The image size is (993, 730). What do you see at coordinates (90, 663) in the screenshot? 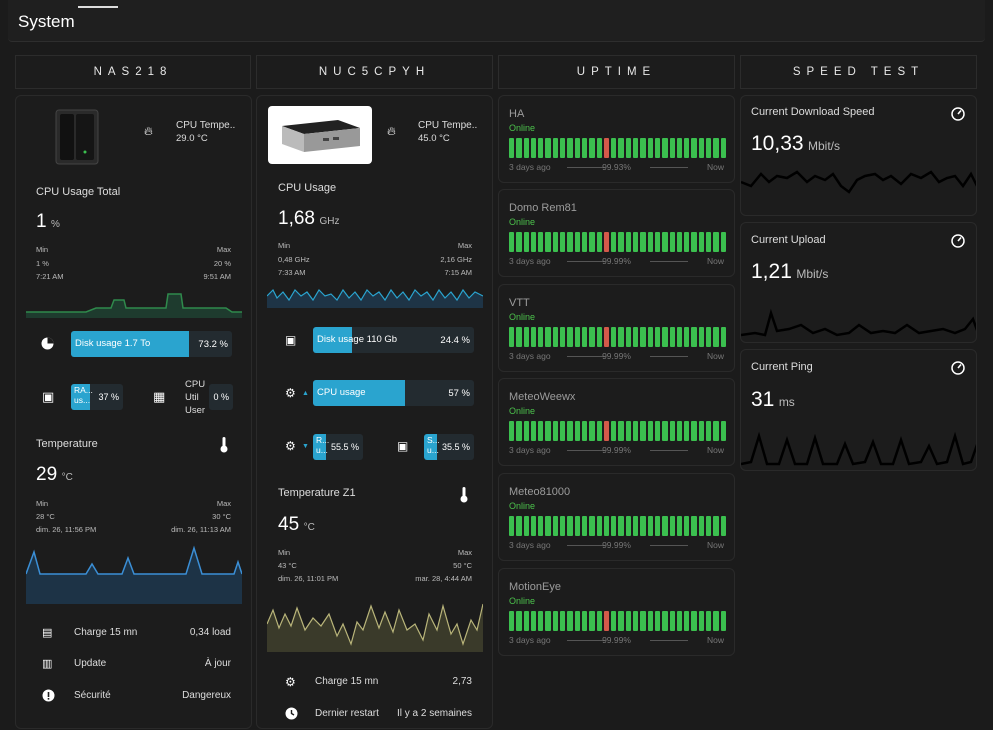
I see `update-label: Update` at bounding box center [90, 663].